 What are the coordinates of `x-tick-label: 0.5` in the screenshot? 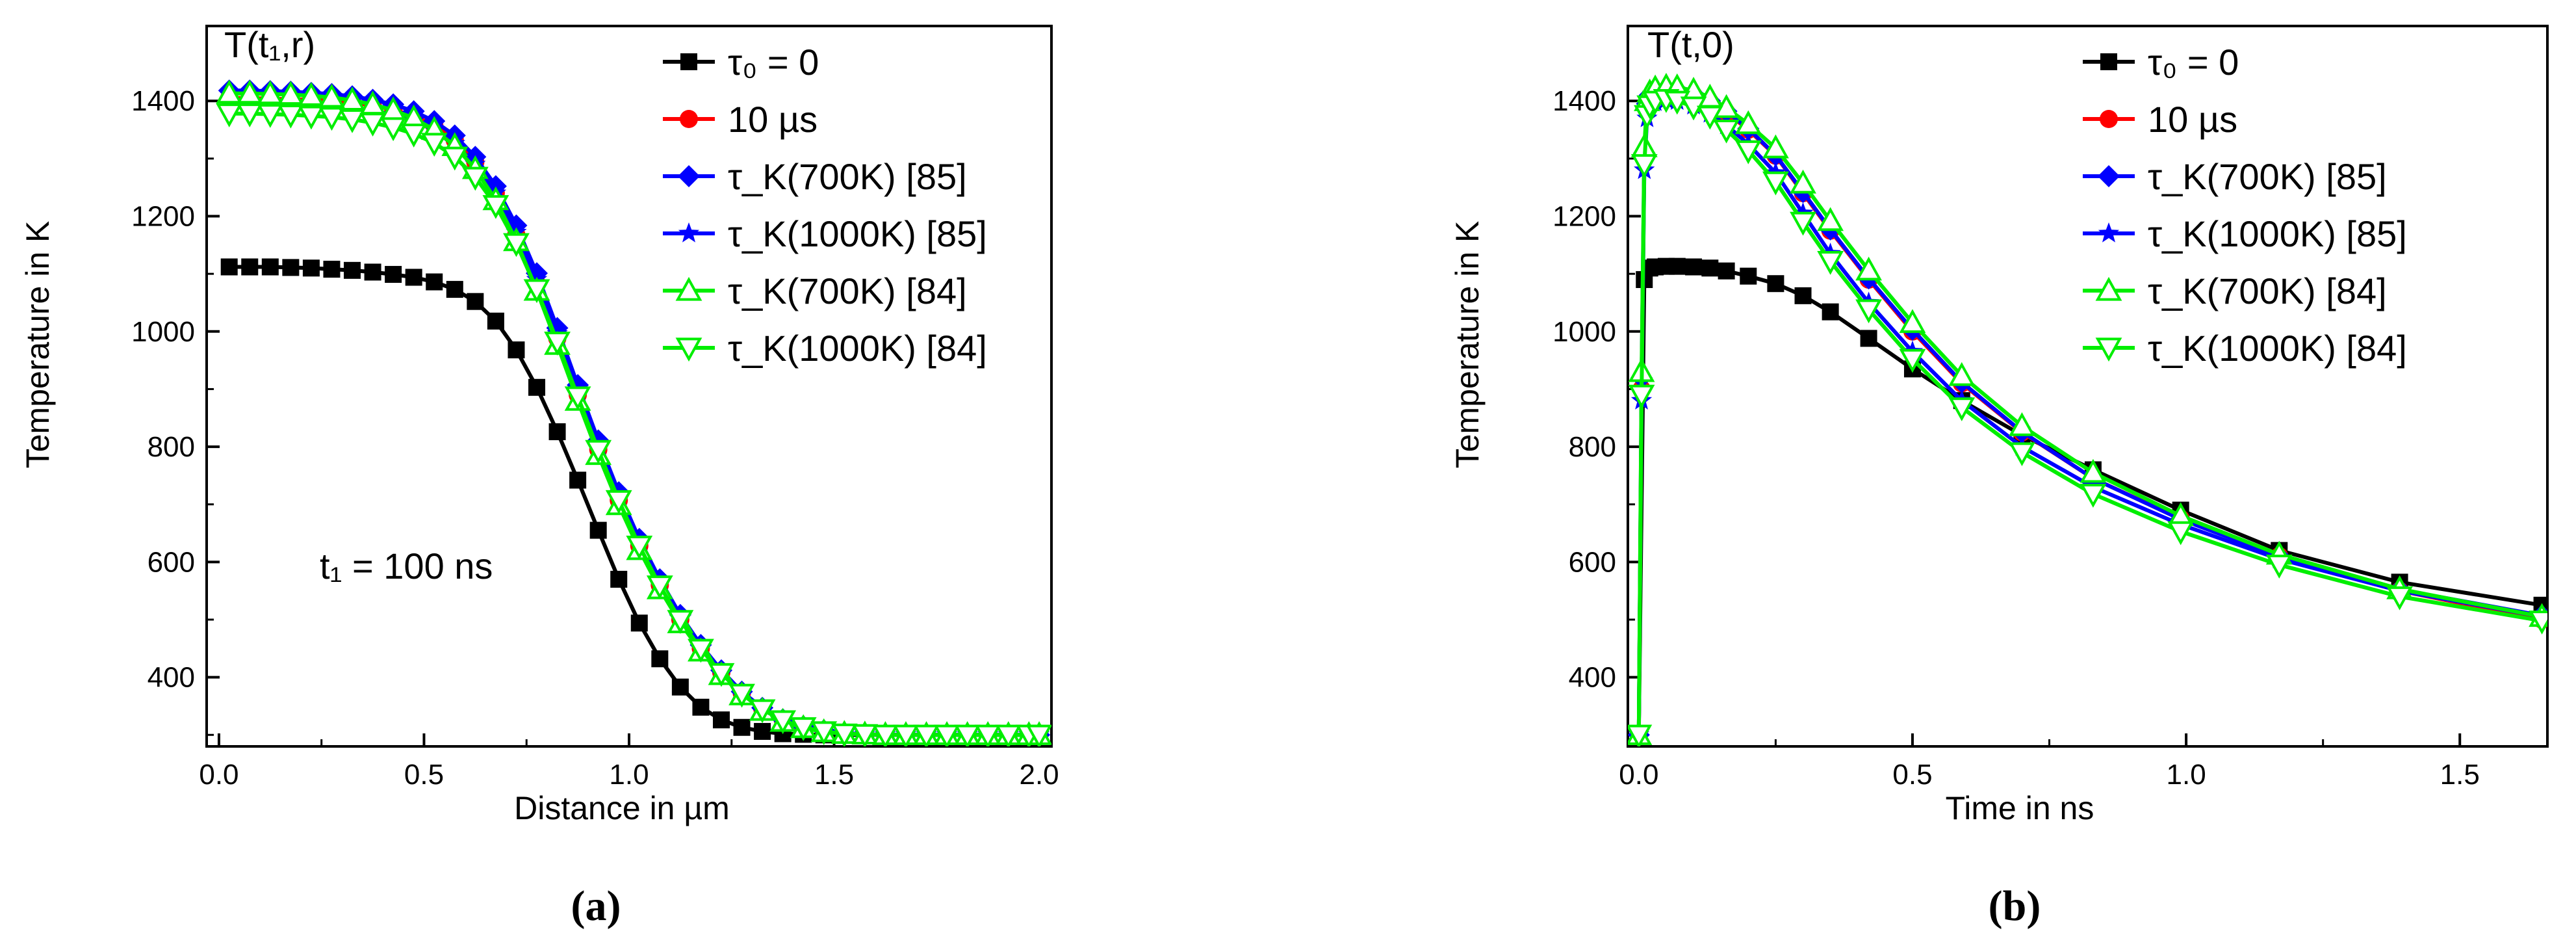 It's located at (1912, 775).